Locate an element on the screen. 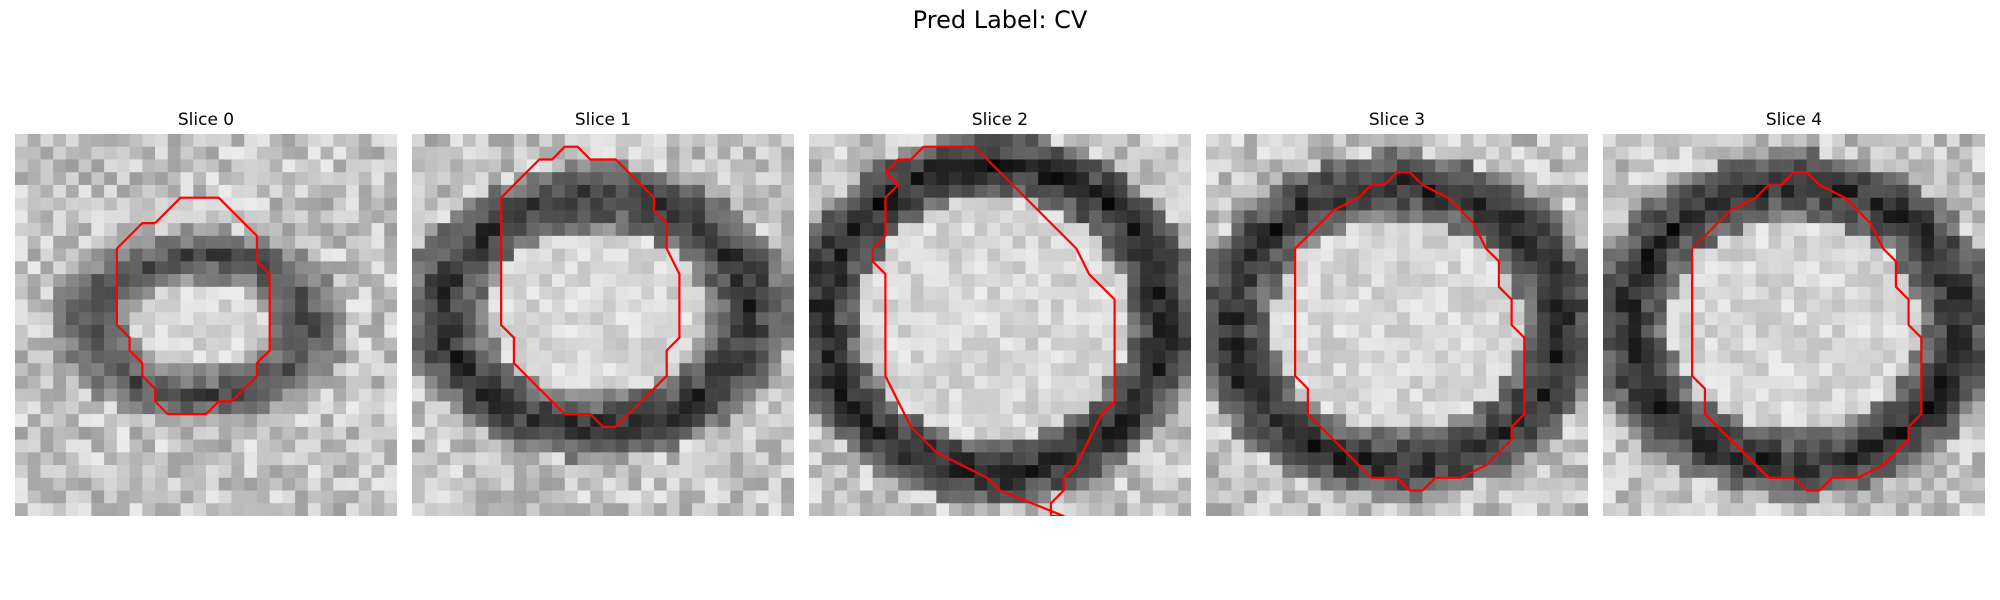  slice-title: Slice 4 is located at coordinates (1794, 120).